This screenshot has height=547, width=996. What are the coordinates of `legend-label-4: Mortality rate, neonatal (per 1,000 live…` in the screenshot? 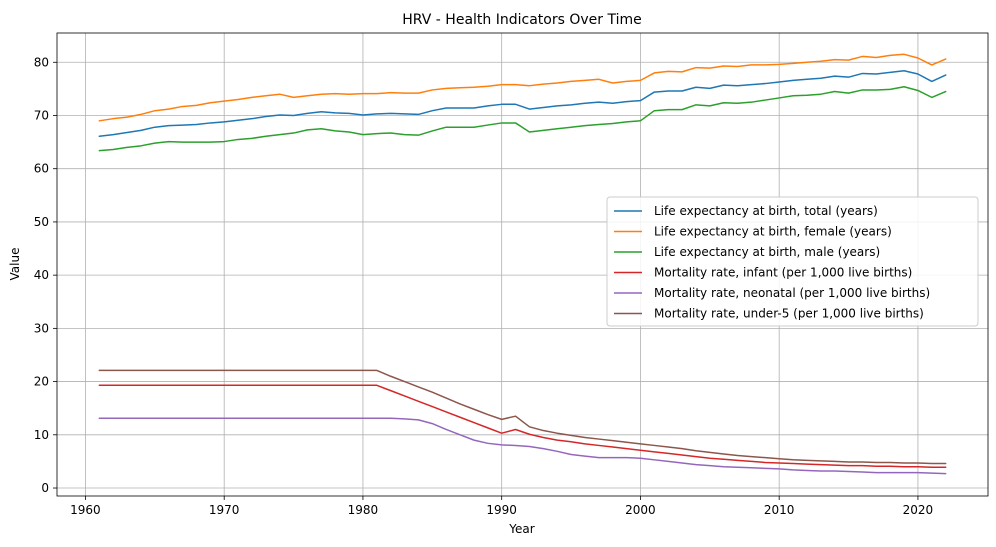 It's located at (792, 293).